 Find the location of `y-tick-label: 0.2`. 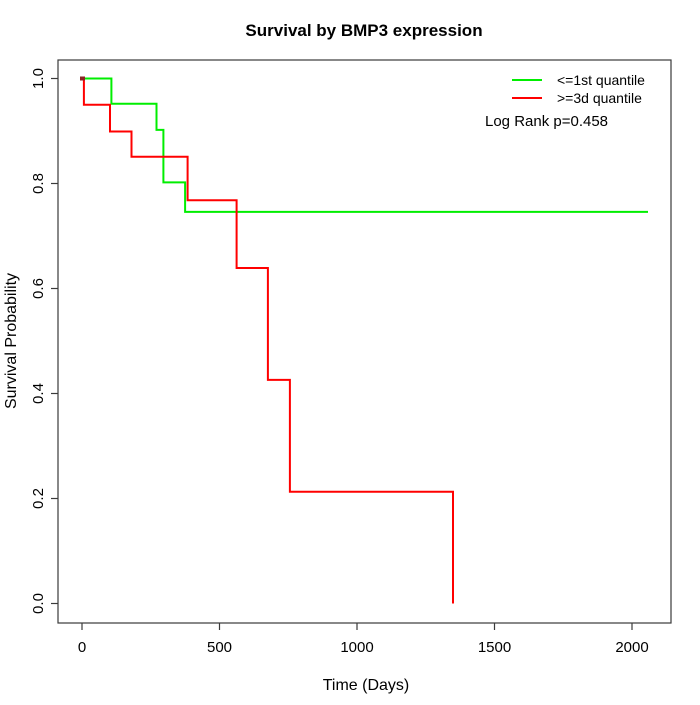

y-tick-label: 0.2 is located at coordinates (38, 498).